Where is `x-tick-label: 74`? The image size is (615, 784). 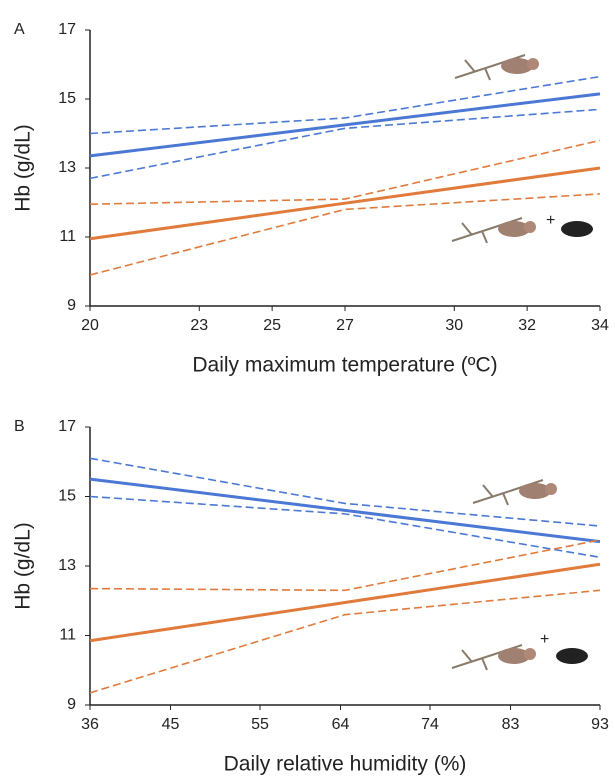
x-tick-label: 74 is located at coordinates (430, 724).